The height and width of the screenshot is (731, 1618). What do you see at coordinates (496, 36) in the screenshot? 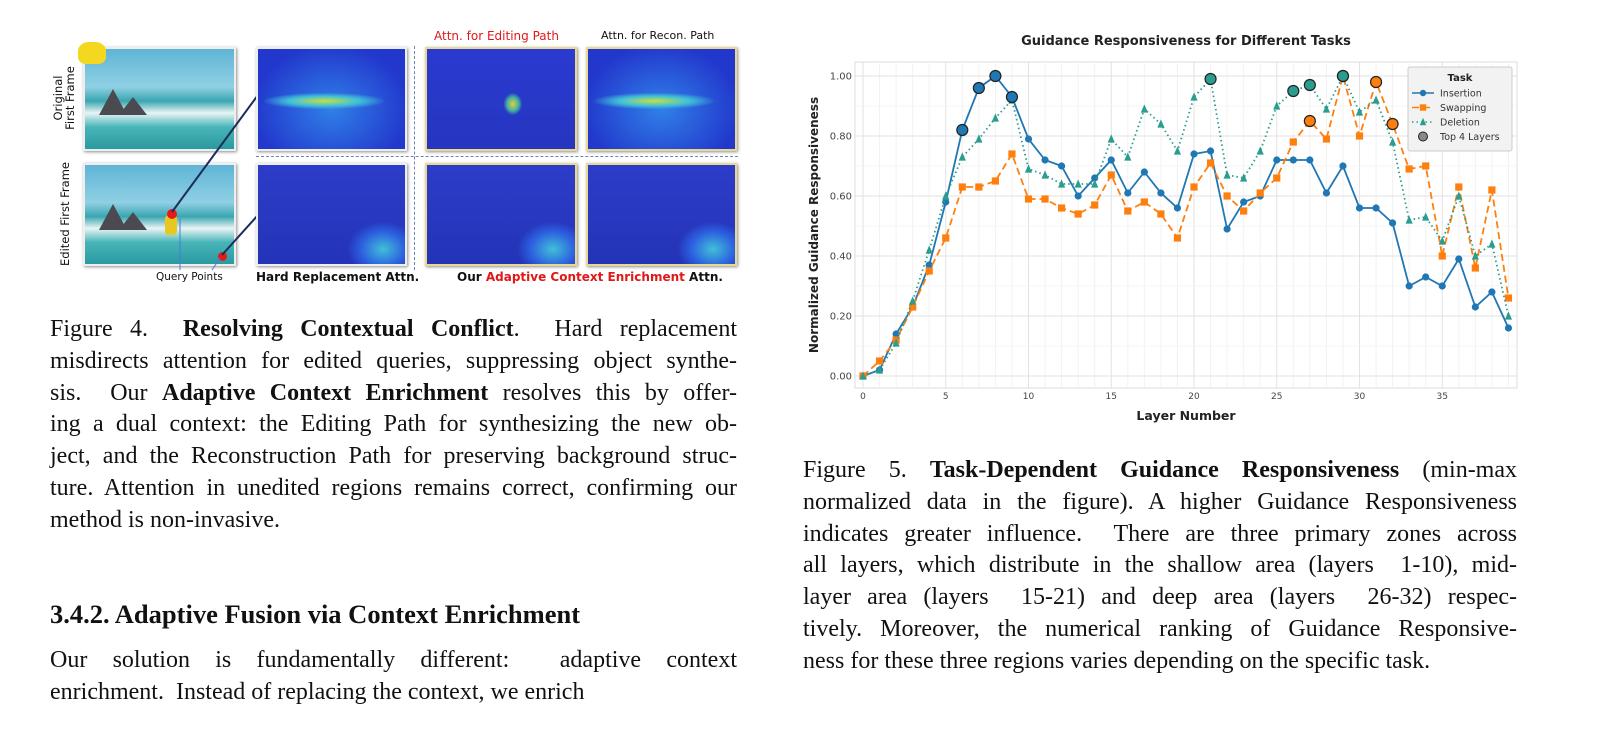
I see `label-editing-path: Attn. for Editing Path` at bounding box center [496, 36].